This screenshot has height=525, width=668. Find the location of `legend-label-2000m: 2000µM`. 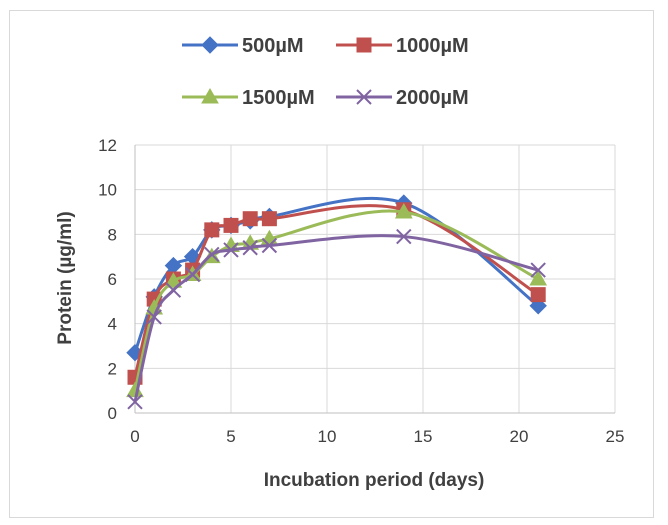

legend-label-2000m: 2000µM is located at coordinates (432, 98).